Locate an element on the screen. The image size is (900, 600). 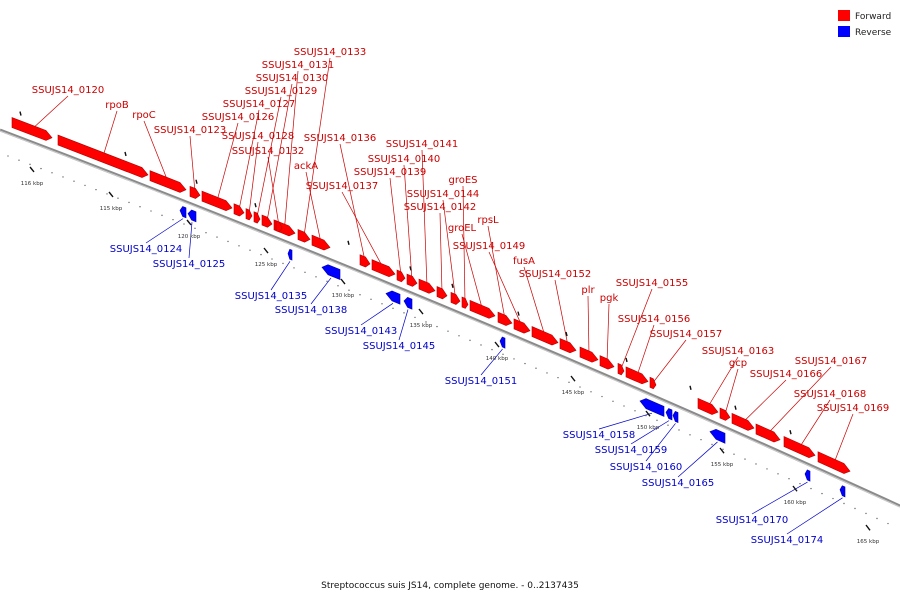
gene-label-reverse: SSUJS14_0159 is located at coordinates (631, 450).